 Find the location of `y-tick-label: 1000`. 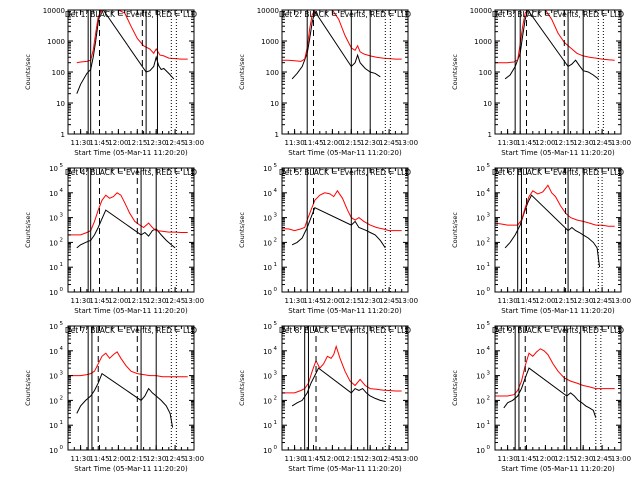

y-tick-label: 1000 is located at coordinates (270, 42).